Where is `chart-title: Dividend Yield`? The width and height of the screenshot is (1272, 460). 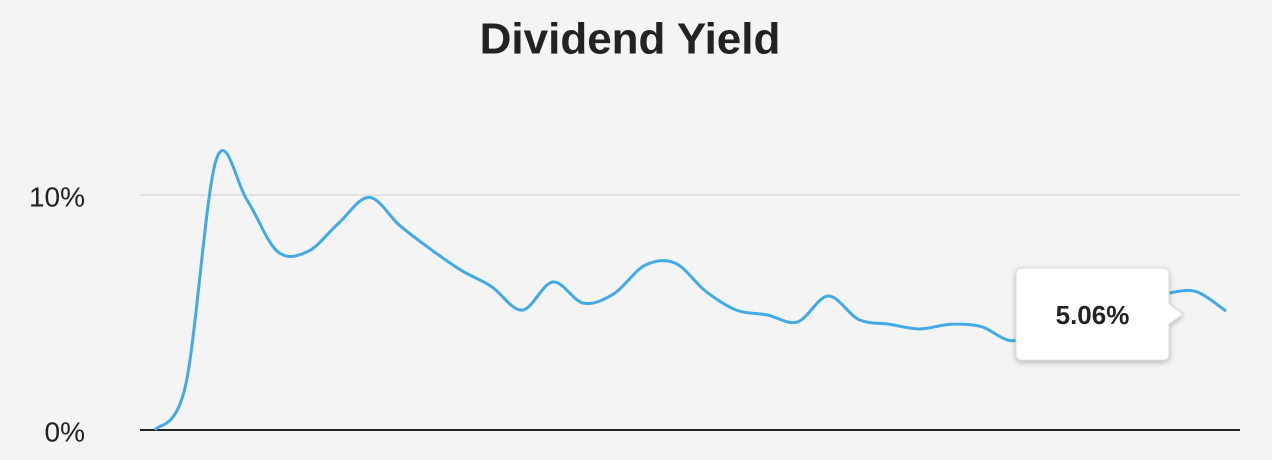
chart-title: Dividend Yield is located at coordinates (630, 39).